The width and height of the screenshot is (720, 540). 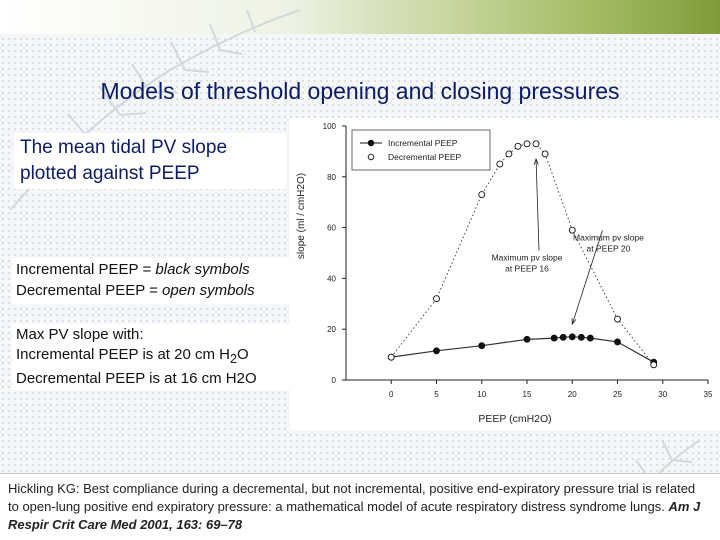 I want to click on annotation-text: at PEEP 16, so click(x=527, y=269).